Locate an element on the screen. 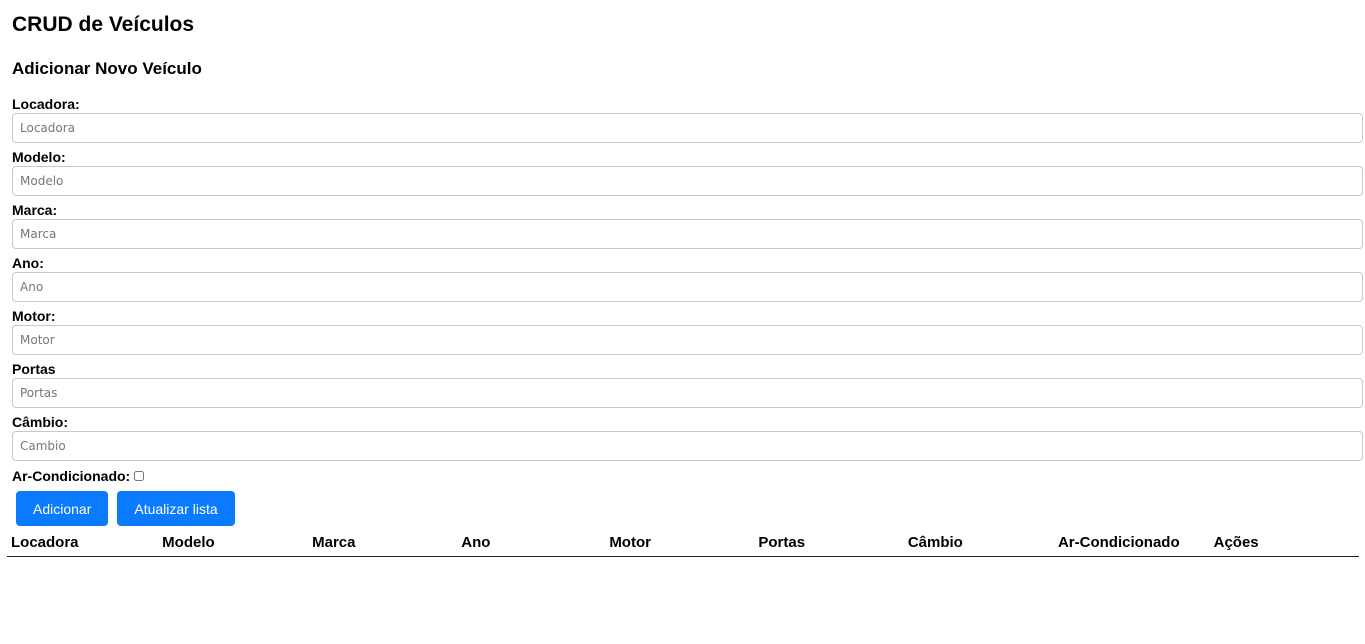 The image size is (1365, 644). add-button: Adicionar is located at coordinates (62, 508).